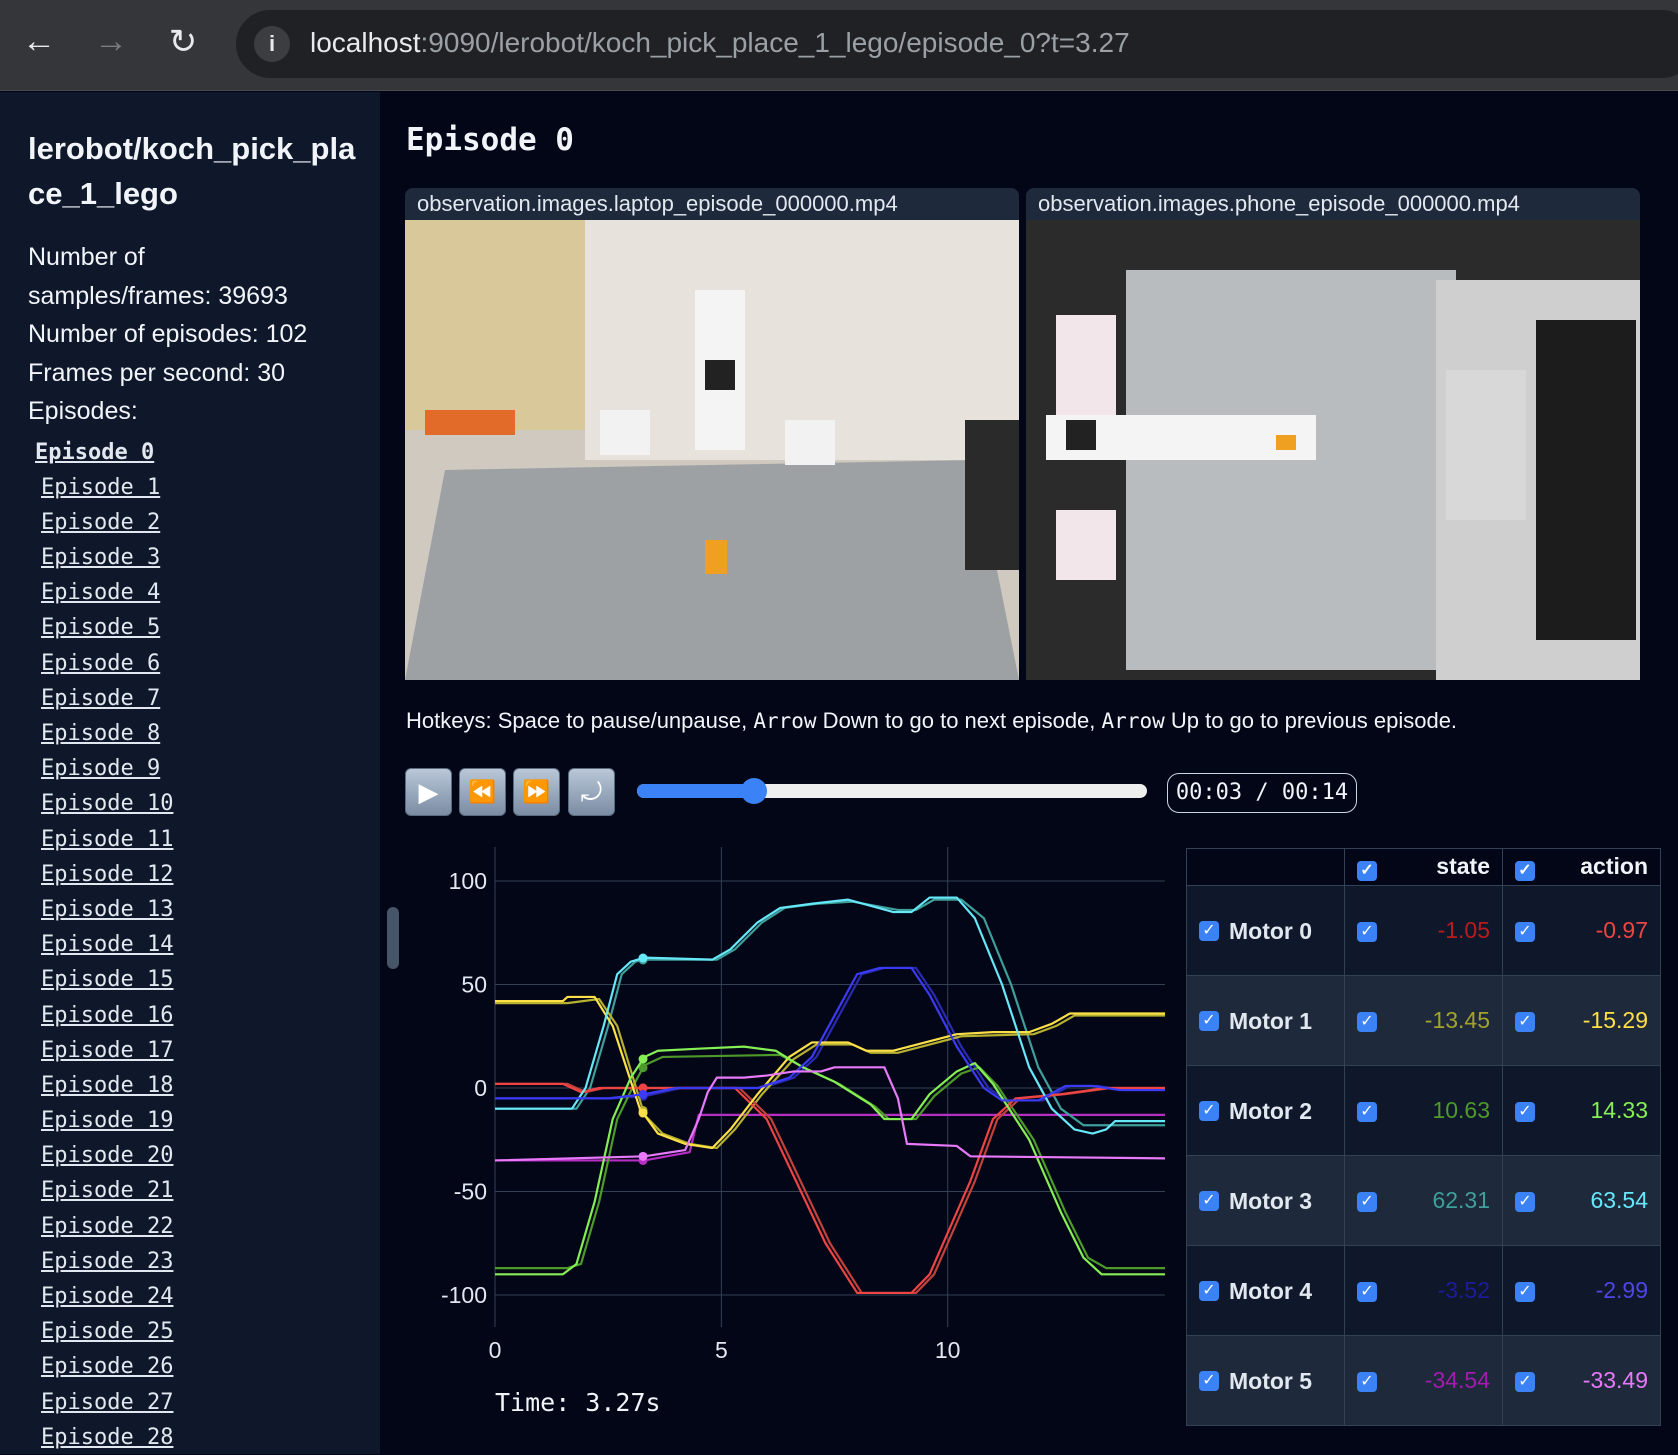 The height and width of the screenshot is (1455, 1678). What do you see at coordinates (107, 1367) in the screenshot?
I see `episode-link: Episode 26` at bounding box center [107, 1367].